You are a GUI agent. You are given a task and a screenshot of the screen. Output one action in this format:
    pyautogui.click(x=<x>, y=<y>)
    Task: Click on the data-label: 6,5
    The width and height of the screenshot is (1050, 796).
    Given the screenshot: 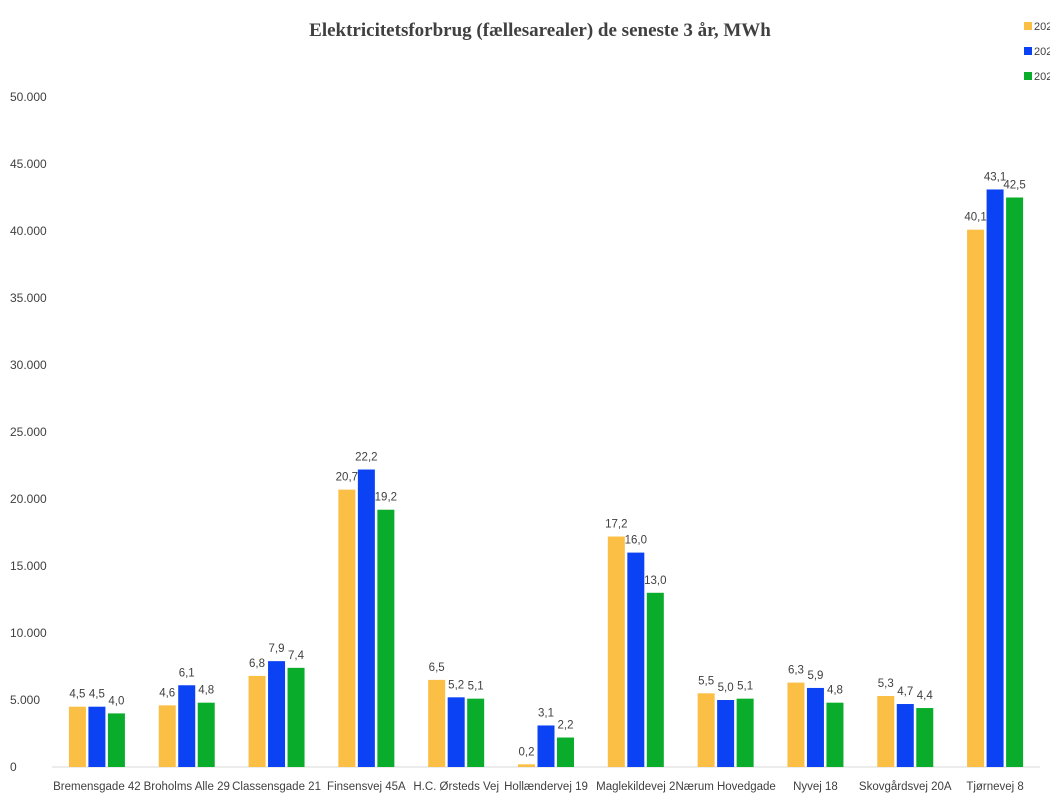 What is the action you would take?
    pyautogui.click(x=437, y=668)
    